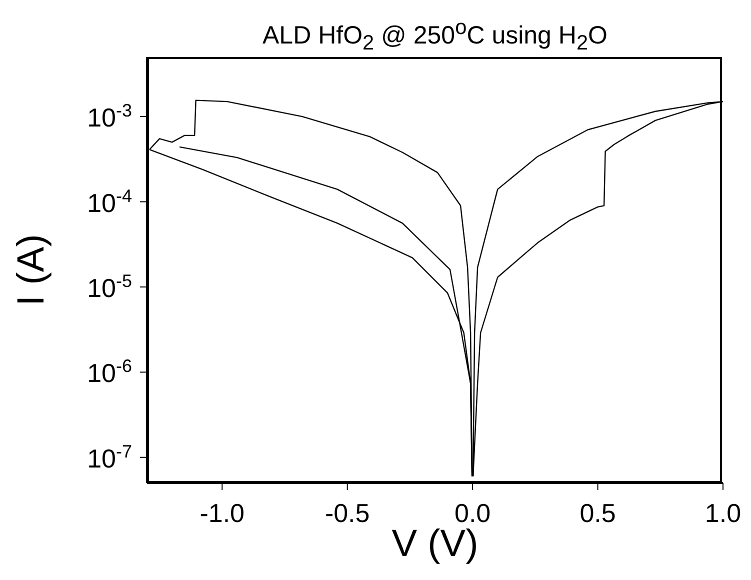 The height and width of the screenshot is (580, 751). I want to click on x-tick-label: 1.0, so click(723, 513).